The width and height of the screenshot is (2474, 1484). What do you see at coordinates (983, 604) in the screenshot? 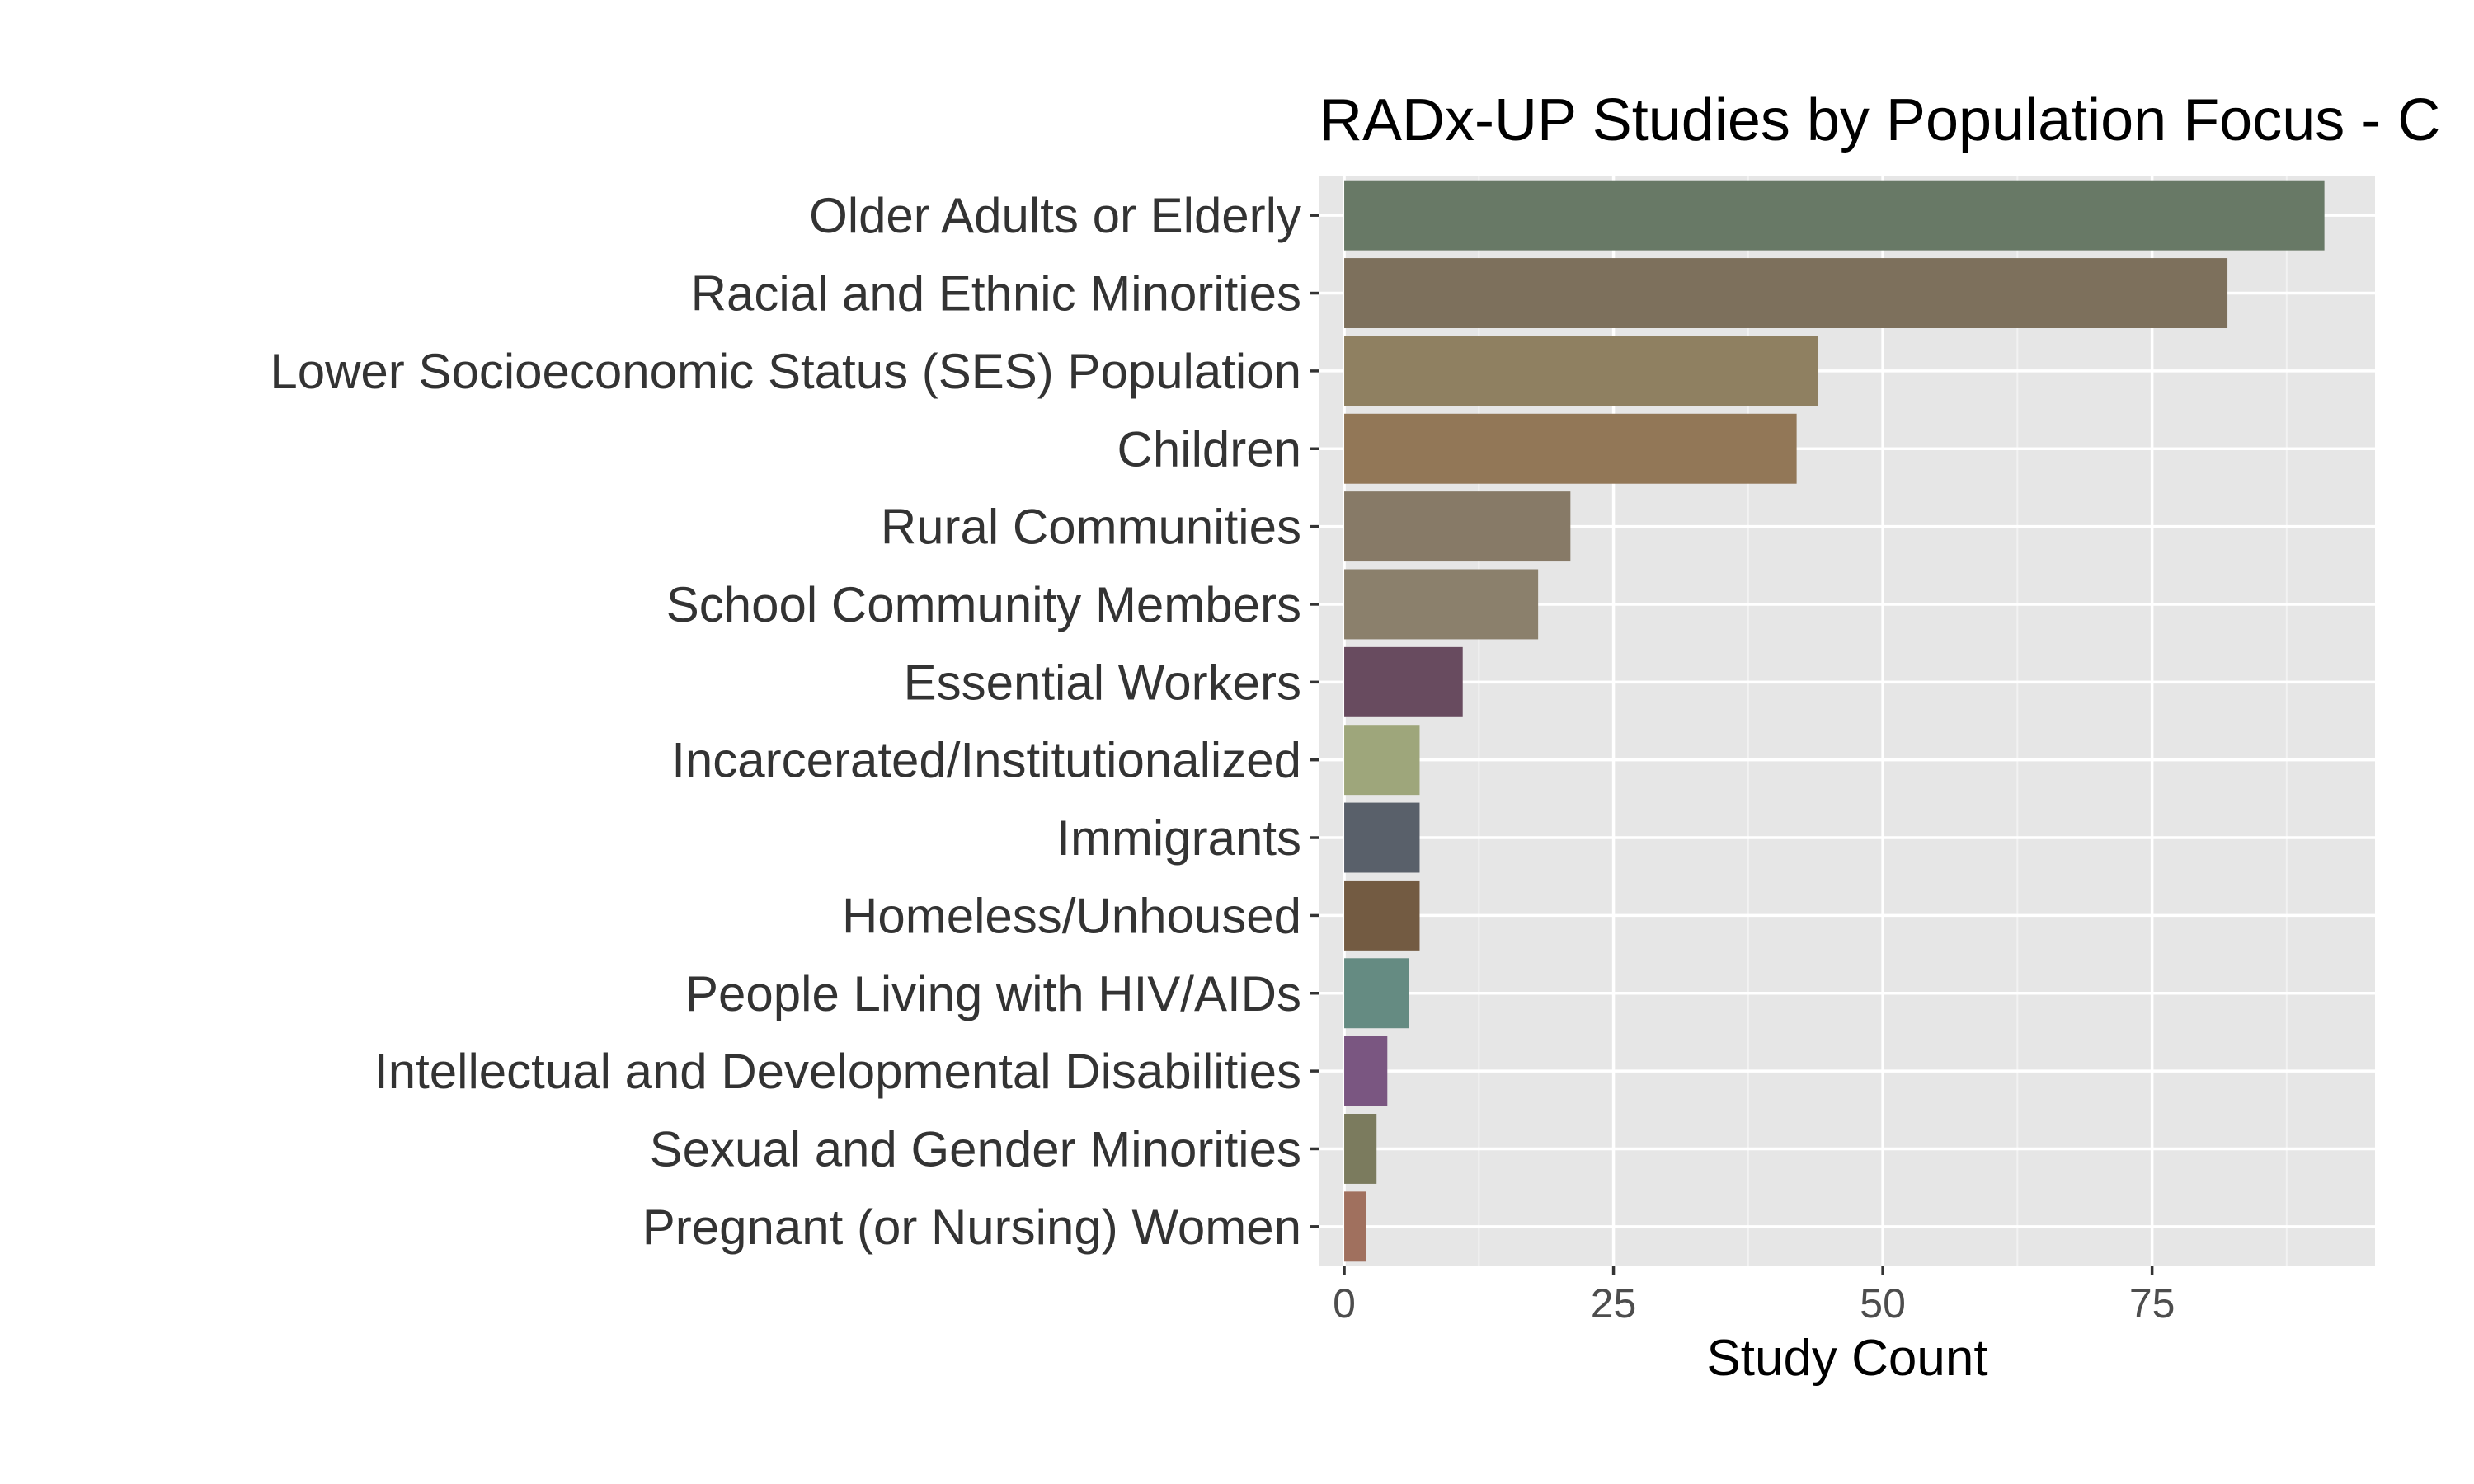
I see `y-tick-label: School Community Members` at bounding box center [983, 604].